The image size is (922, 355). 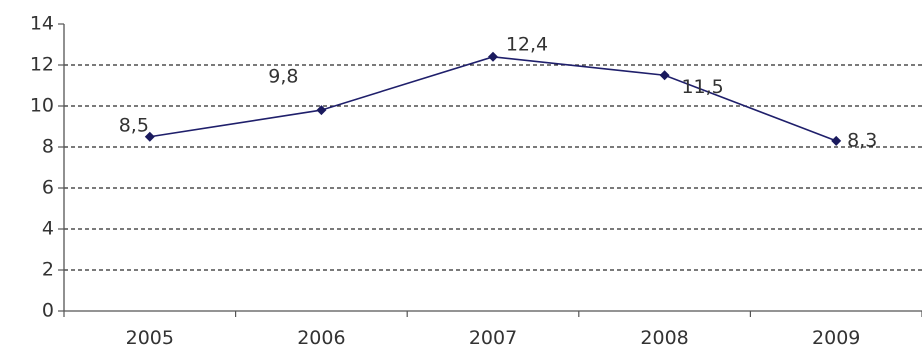 I want to click on y-tick-label: 14, so click(x=42, y=24).